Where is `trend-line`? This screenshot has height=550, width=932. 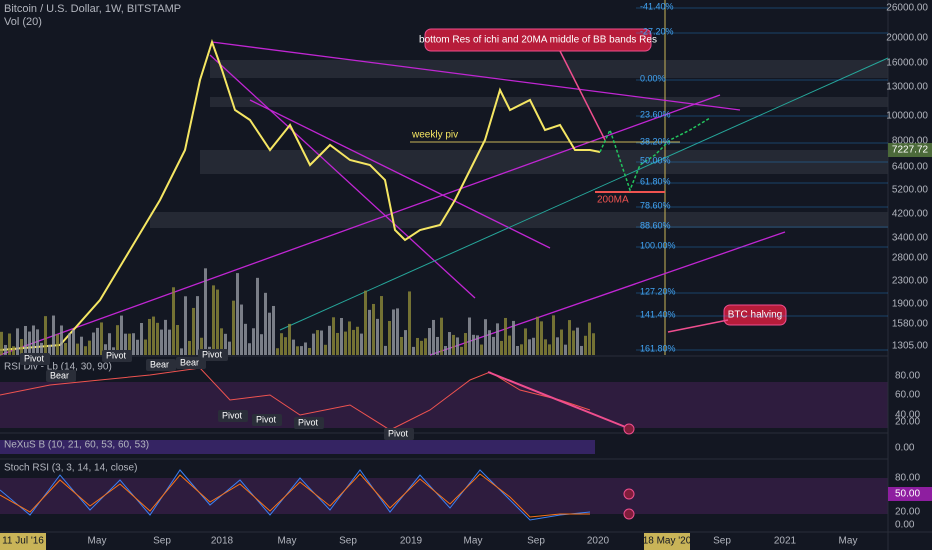
trend-line is located at coordinates (476, 76).